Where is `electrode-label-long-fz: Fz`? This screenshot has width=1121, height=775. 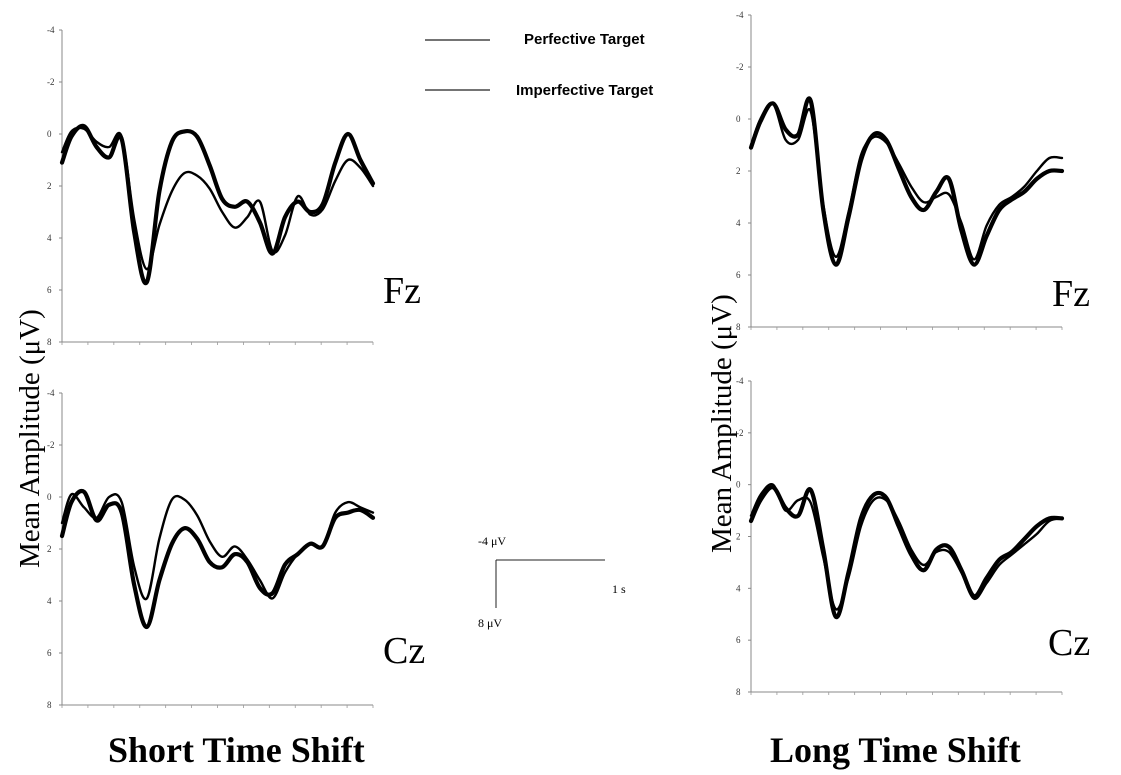 electrode-label-long-fz: Fz is located at coordinates (1071, 294).